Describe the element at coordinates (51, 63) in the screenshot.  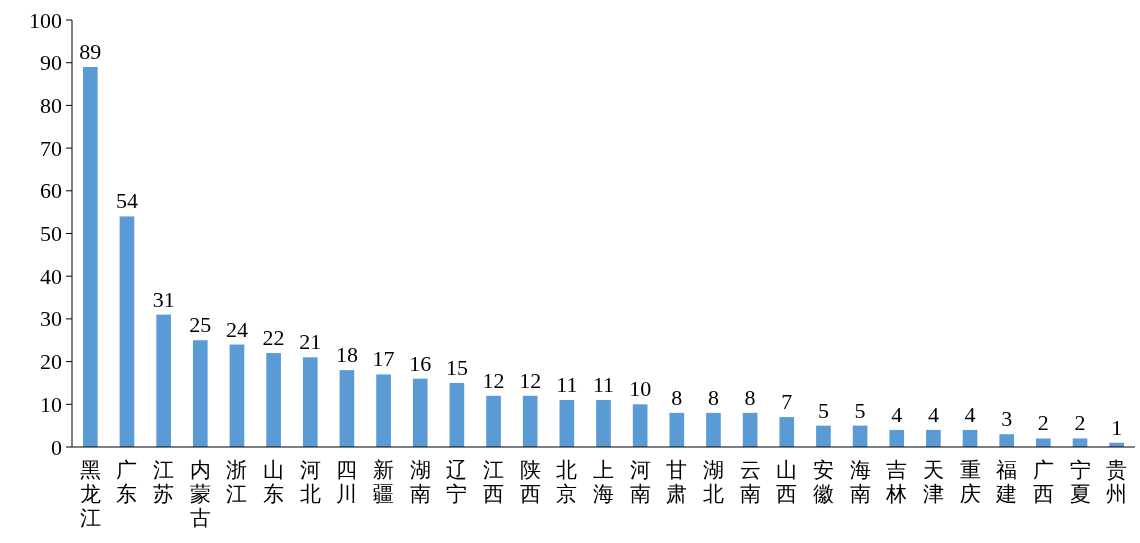
I see `y-tick-label: 90` at that location.